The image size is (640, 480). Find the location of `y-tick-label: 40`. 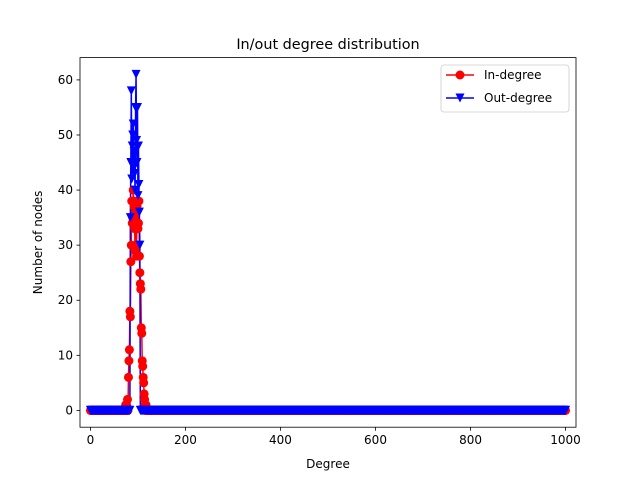

y-tick-label: 40 is located at coordinates (65, 190).